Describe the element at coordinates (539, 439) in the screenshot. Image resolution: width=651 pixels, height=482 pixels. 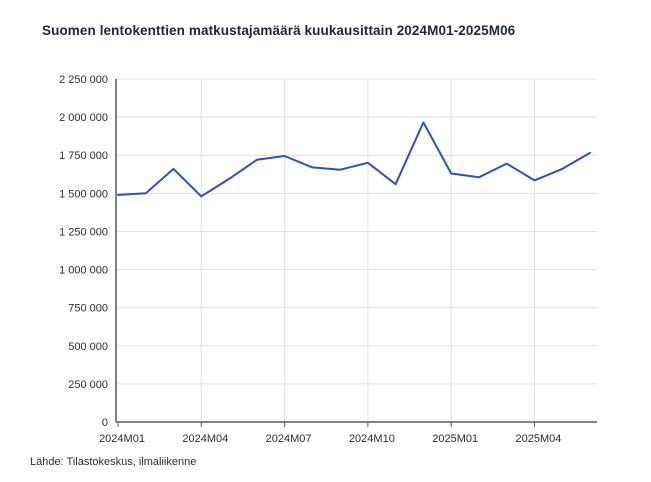
I see `x-axis-tick-label: 2025M04` at that location.